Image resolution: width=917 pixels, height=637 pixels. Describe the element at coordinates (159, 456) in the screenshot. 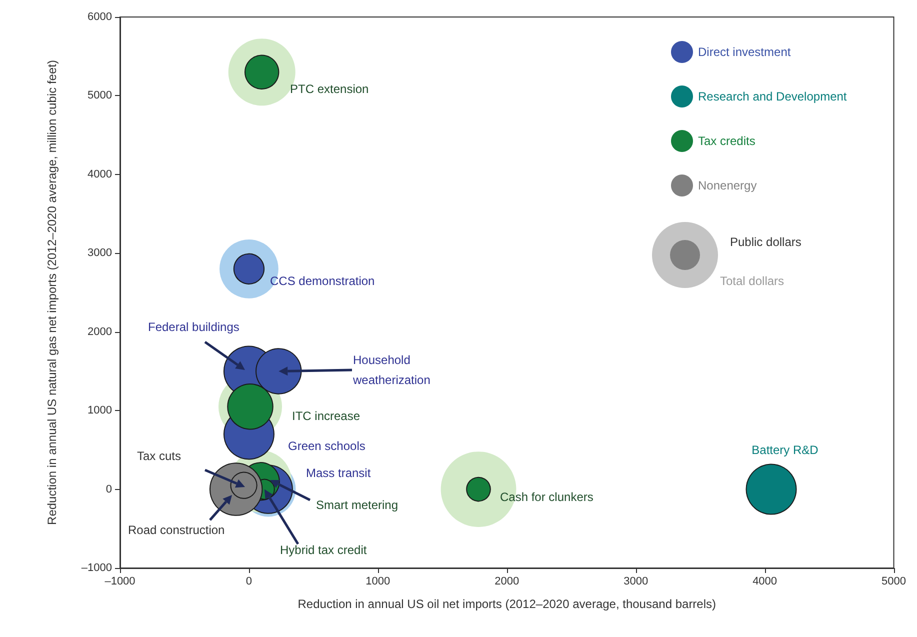

I see `annotation: Tax cuts` at that location.